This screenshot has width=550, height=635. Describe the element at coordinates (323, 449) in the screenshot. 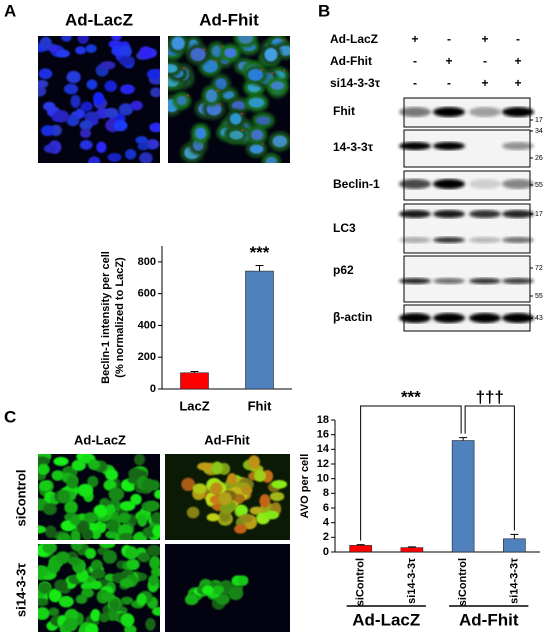

I see `y-tick-label: 14` at that location.